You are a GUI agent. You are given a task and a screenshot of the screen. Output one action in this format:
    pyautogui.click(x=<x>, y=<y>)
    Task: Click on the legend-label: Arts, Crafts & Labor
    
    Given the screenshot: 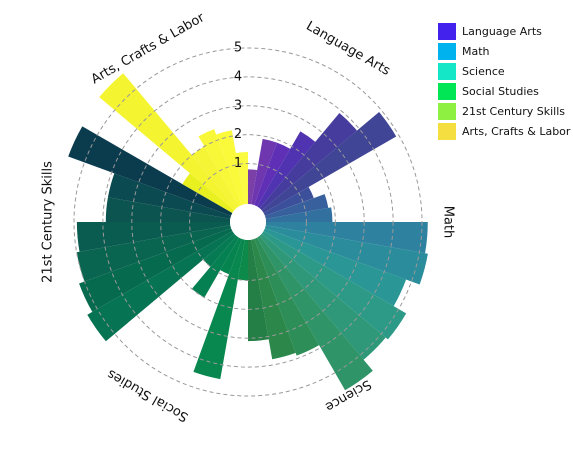 What is the action you would take?
    pyautogui.click(x=516, y=131)
    